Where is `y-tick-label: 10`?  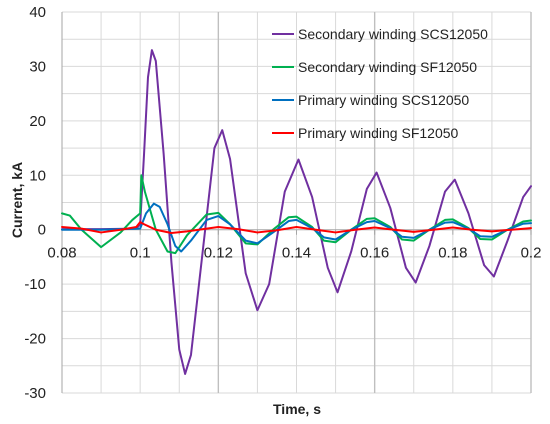 y-tick-label: 10 is located at coordinates (37, 175).